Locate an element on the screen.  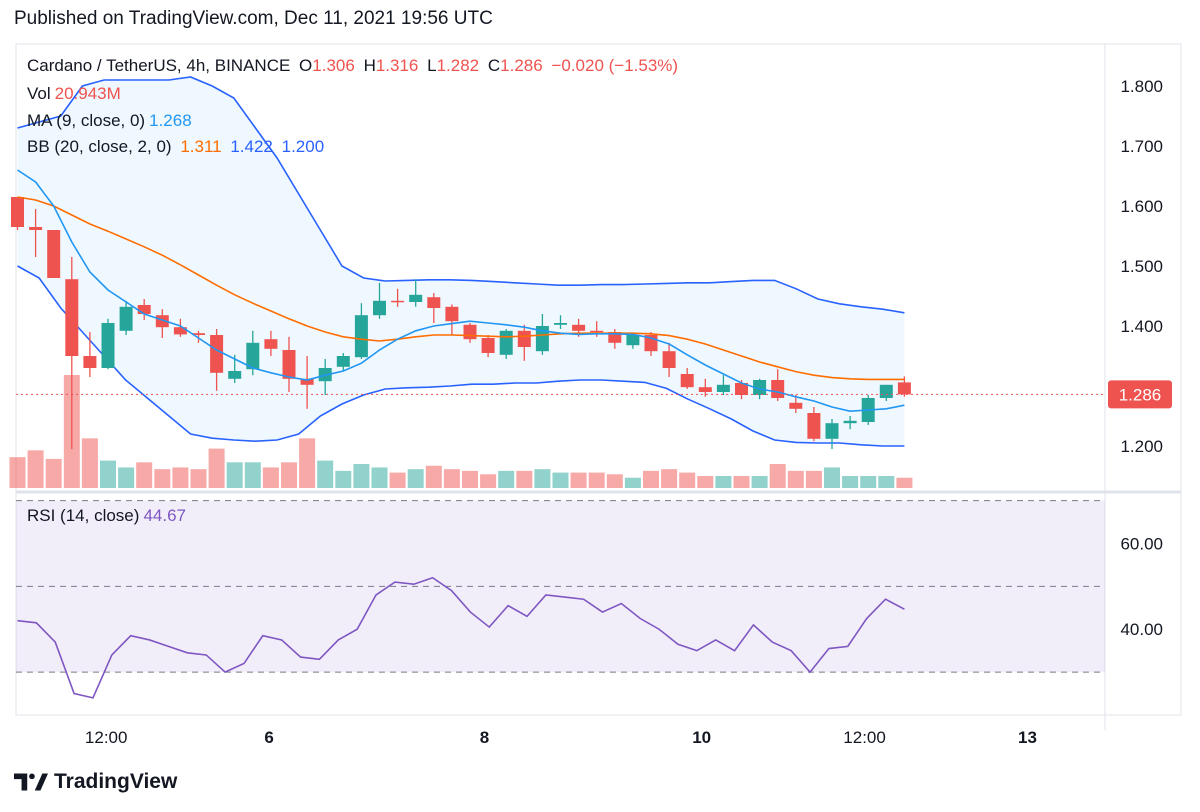
ma-legend: MA (9, close, 0) 1.268 is located at coordinates (111, 121).